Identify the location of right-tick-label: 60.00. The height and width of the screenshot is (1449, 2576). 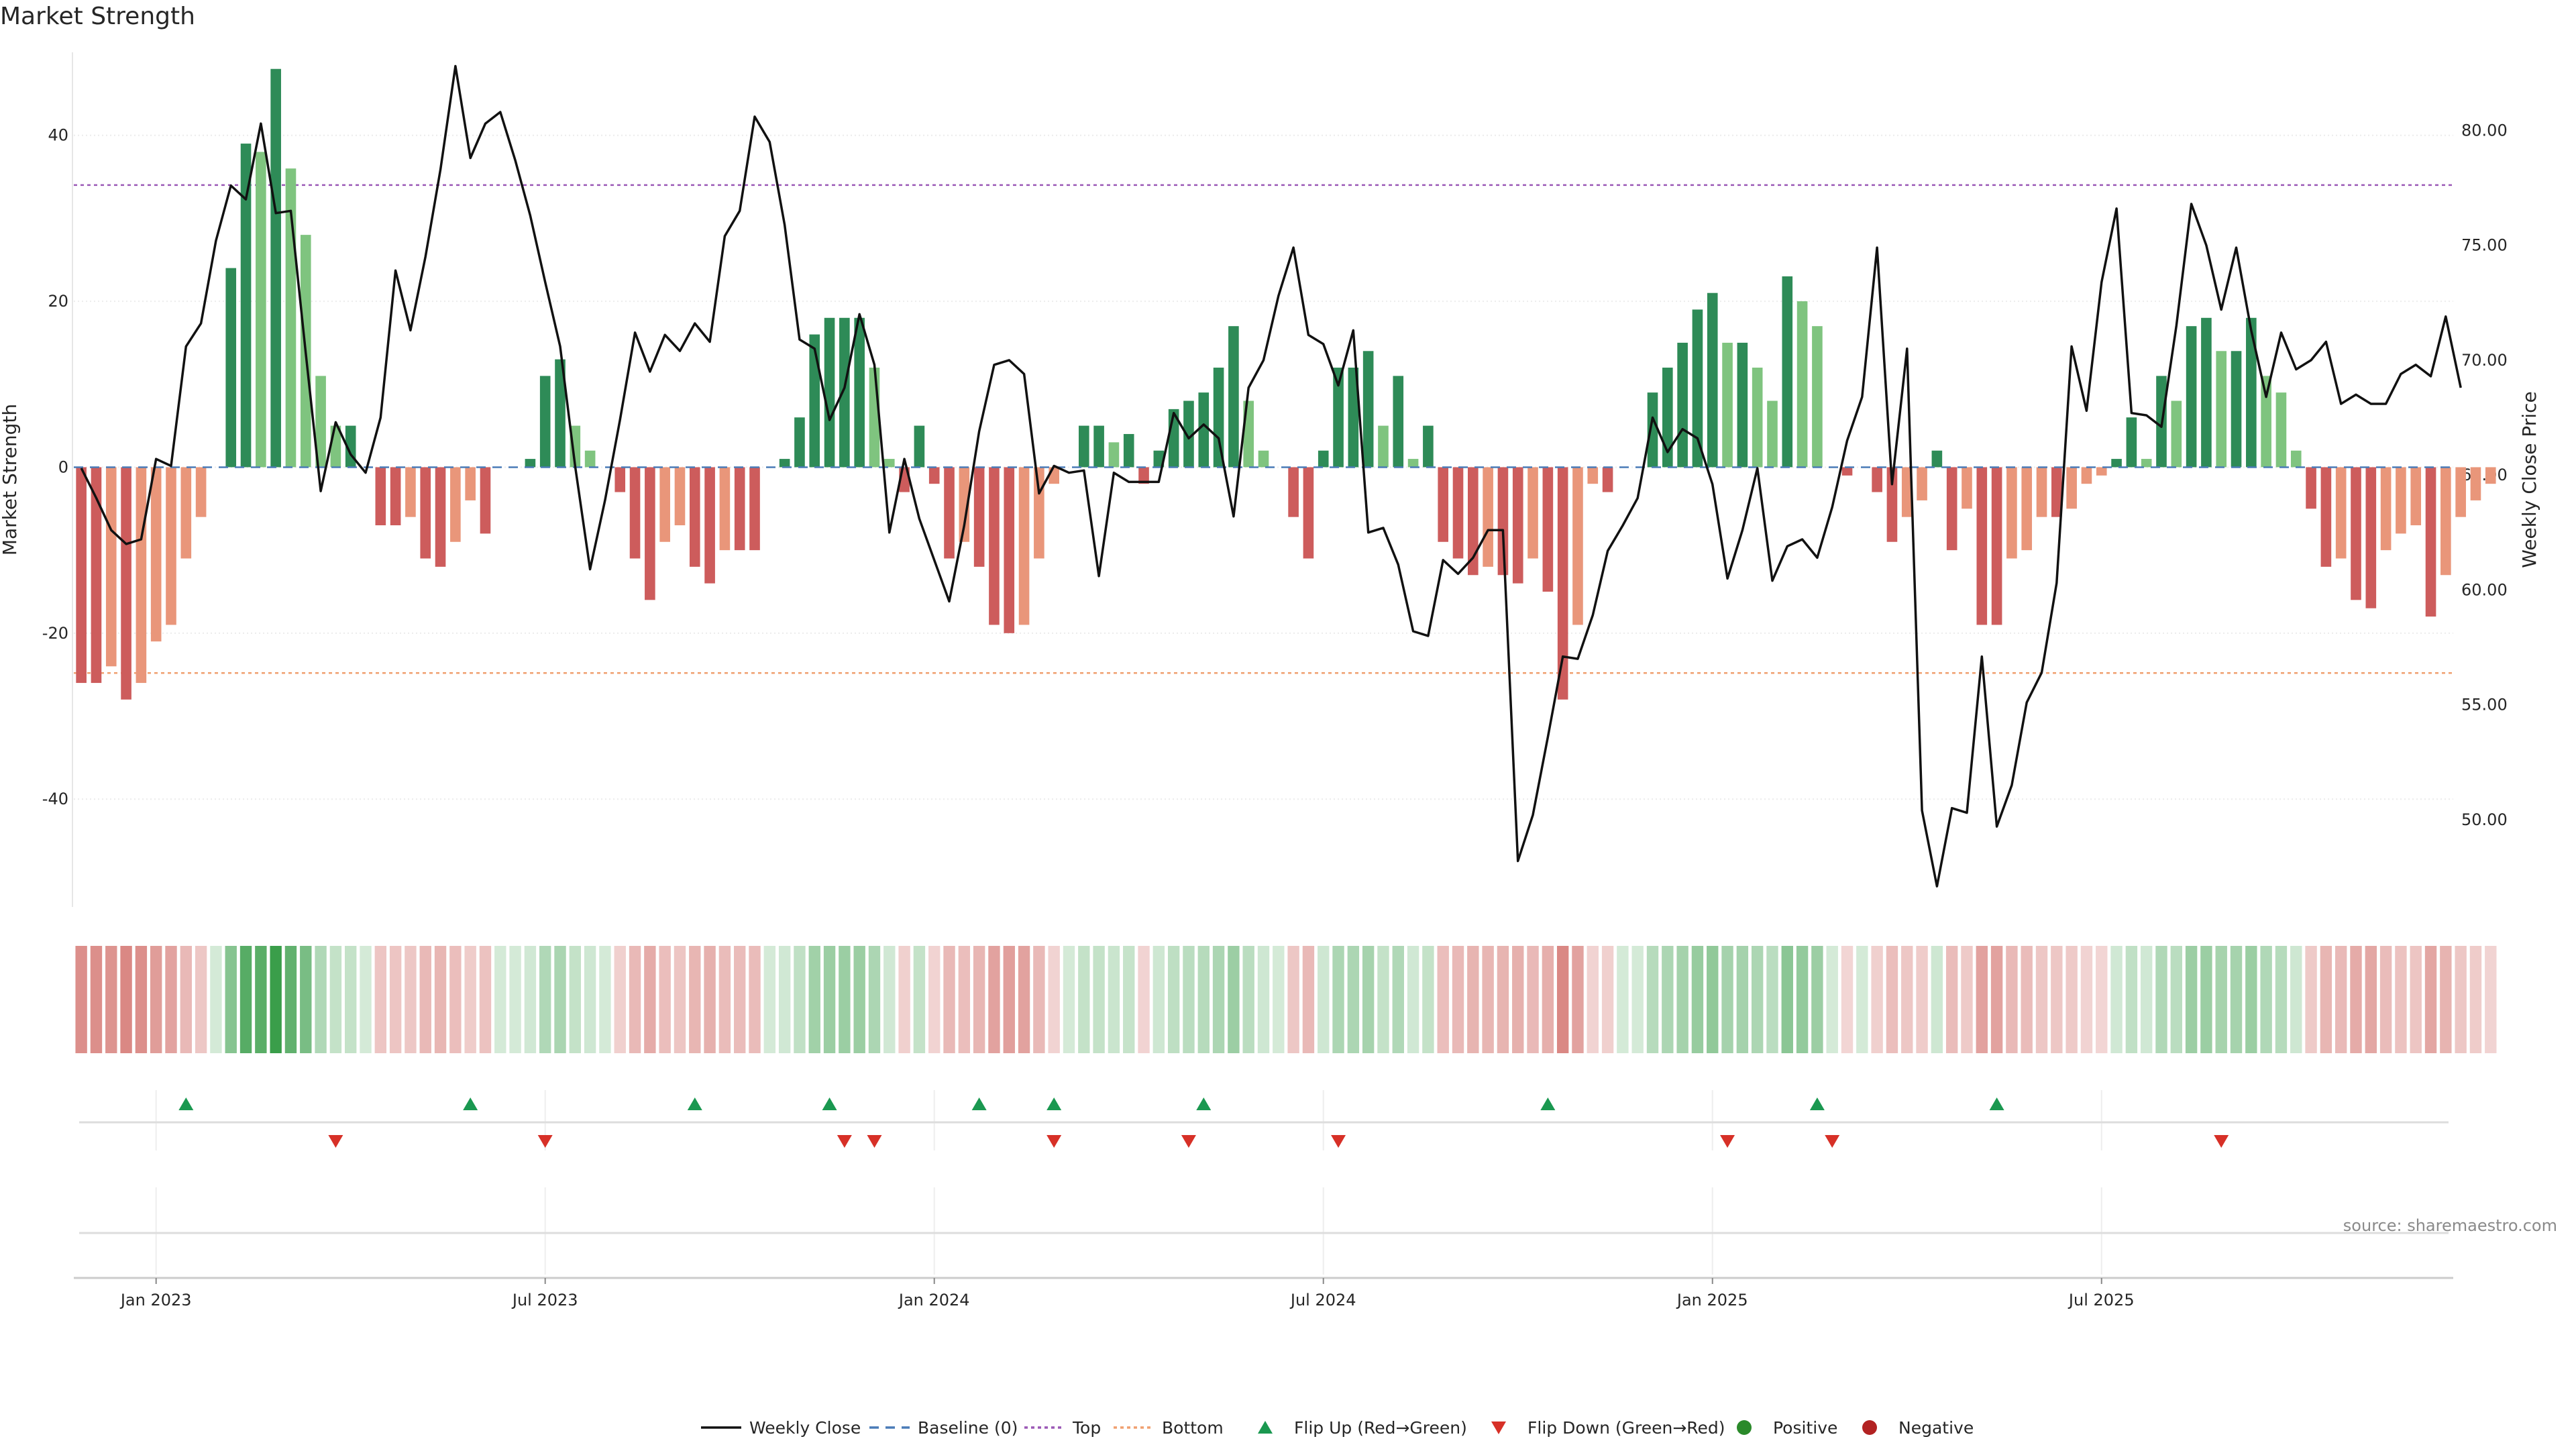
(2484, 589).